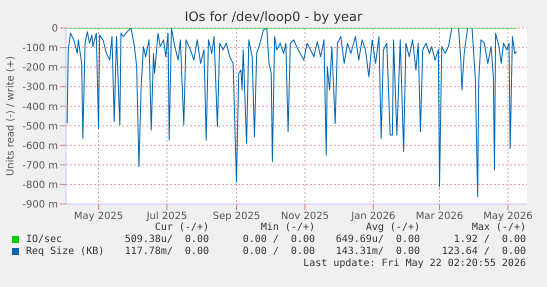  What do you see at coordinates (508, 216) in the screenshot?
I see `x-tick-label: May 2026` at bounding box center [508, 216].